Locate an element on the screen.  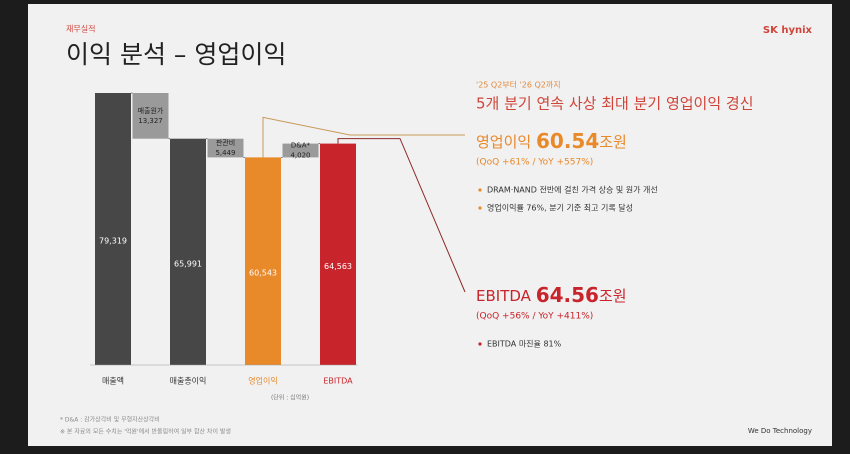
ebitda-unit: 조원 is located at coordinates (613, 296).